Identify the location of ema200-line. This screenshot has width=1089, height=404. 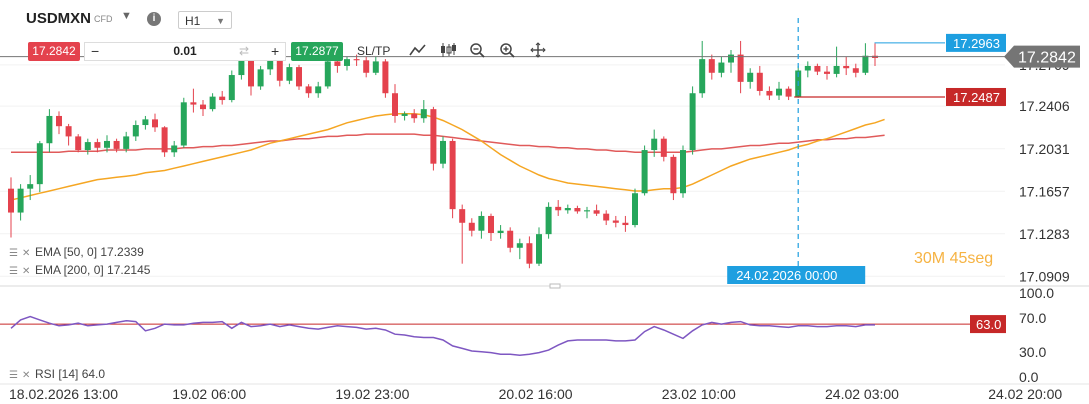
(448, 143).